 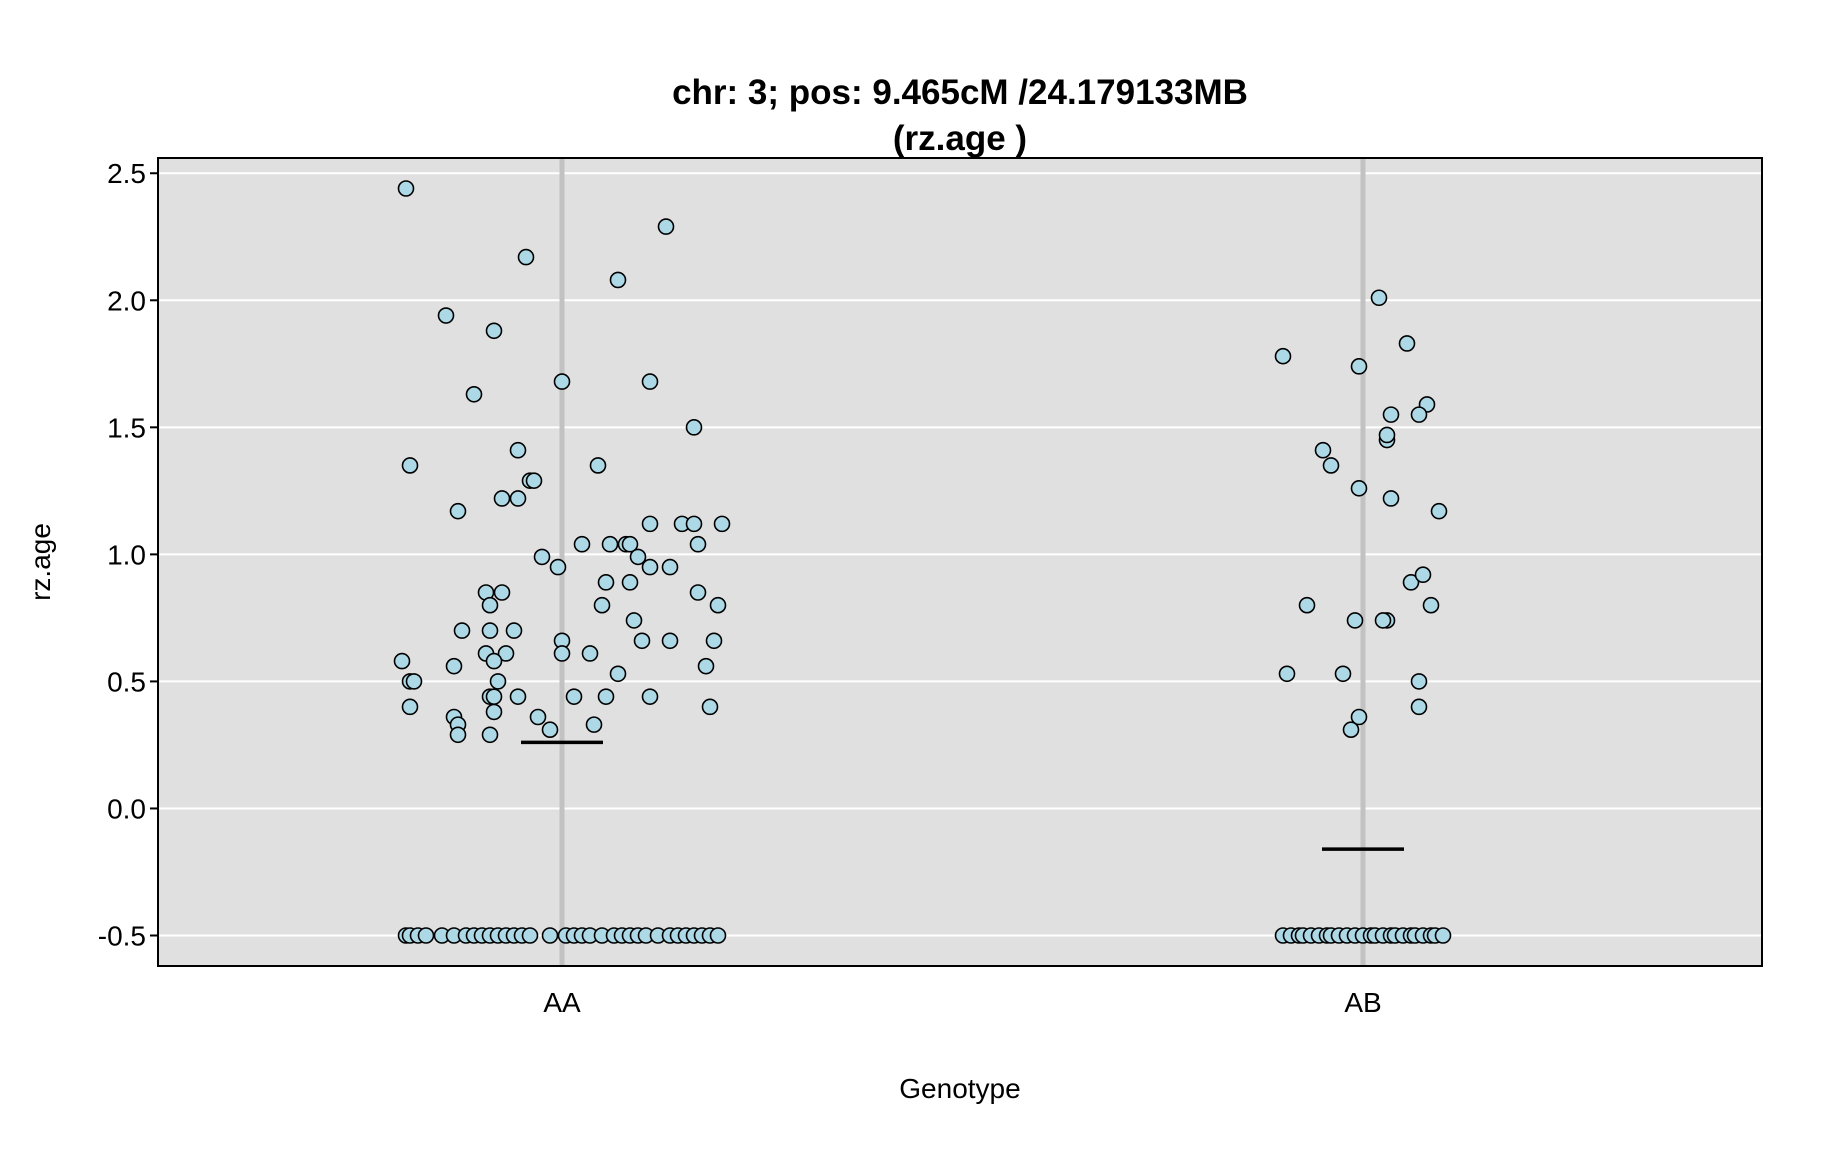 I want to click on y-axis-label: rz.age, so click(x=40, y=562).